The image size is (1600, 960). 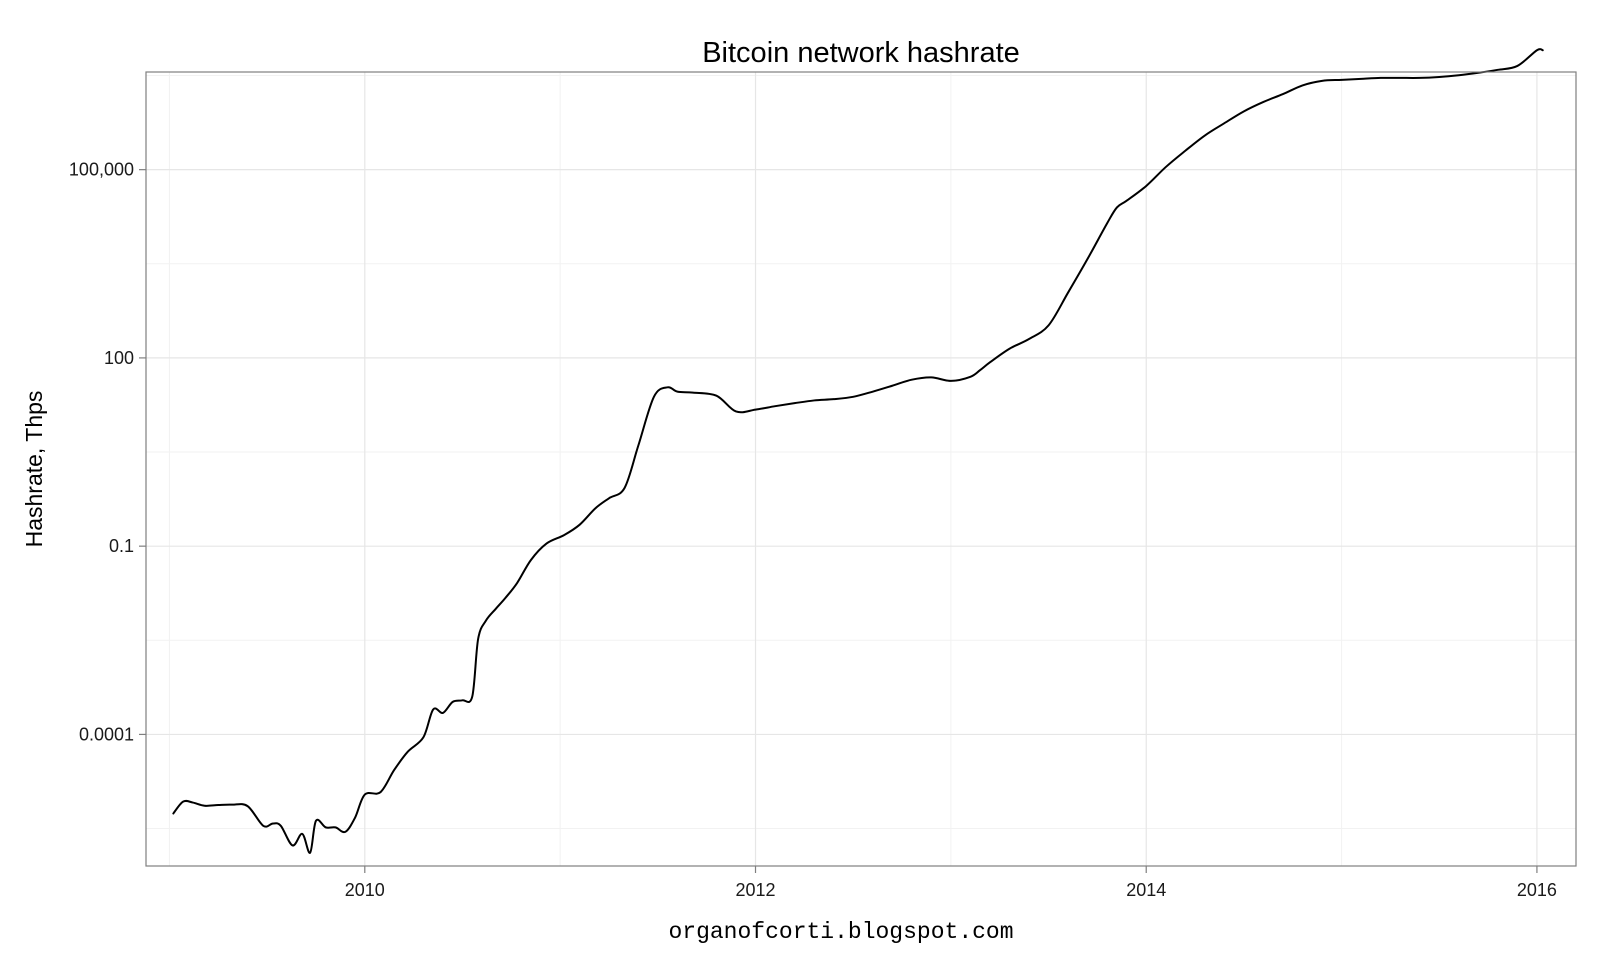 What do you see at coordinates (119, 358) in the screenshot?
I see `y-tick-label: 100` at bounding box center [119, 358].